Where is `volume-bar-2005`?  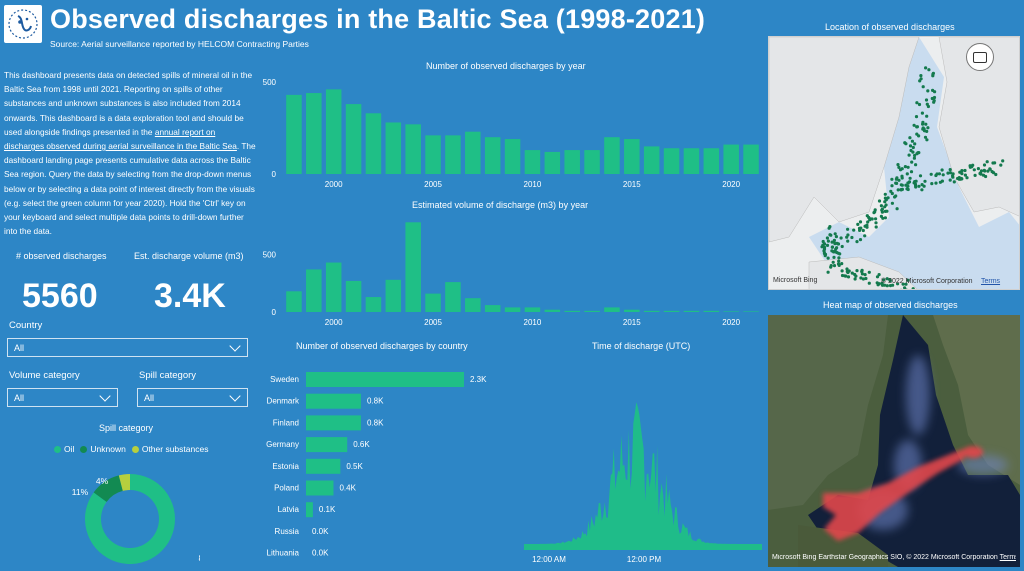 volume-bar-2005 is located at coordinates (433, 302).